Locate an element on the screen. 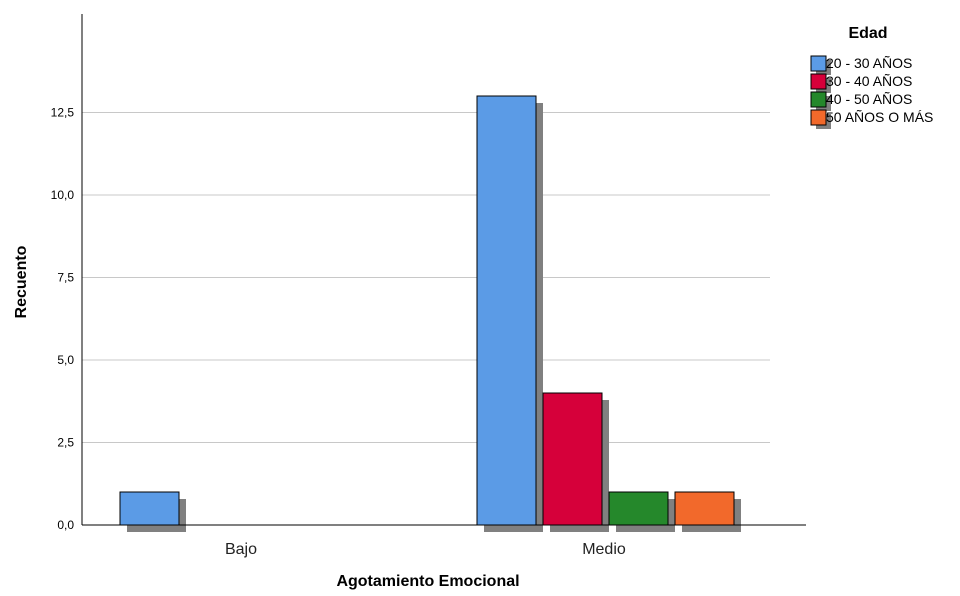  legend-label: 40 - 50 AÑOS is located at coordinates (869, 99).